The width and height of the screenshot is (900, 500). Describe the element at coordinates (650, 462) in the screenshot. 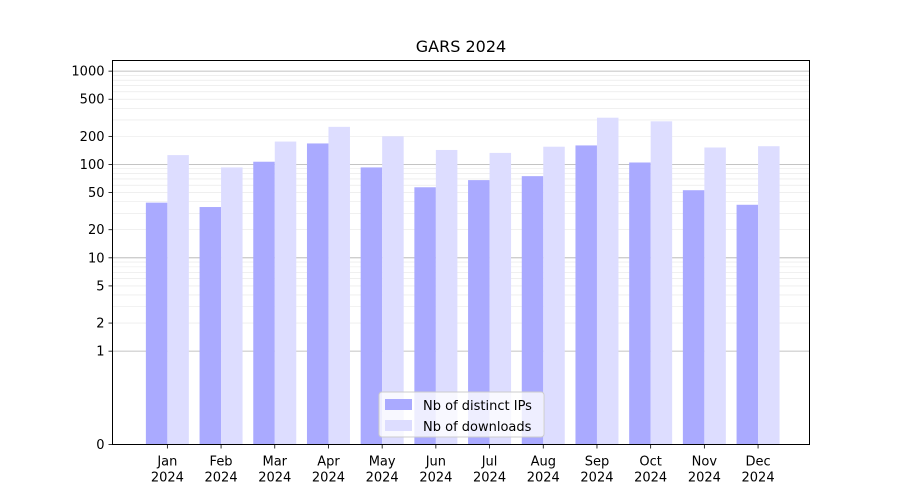

I see `x-tick-label-month: Oct` at that location.